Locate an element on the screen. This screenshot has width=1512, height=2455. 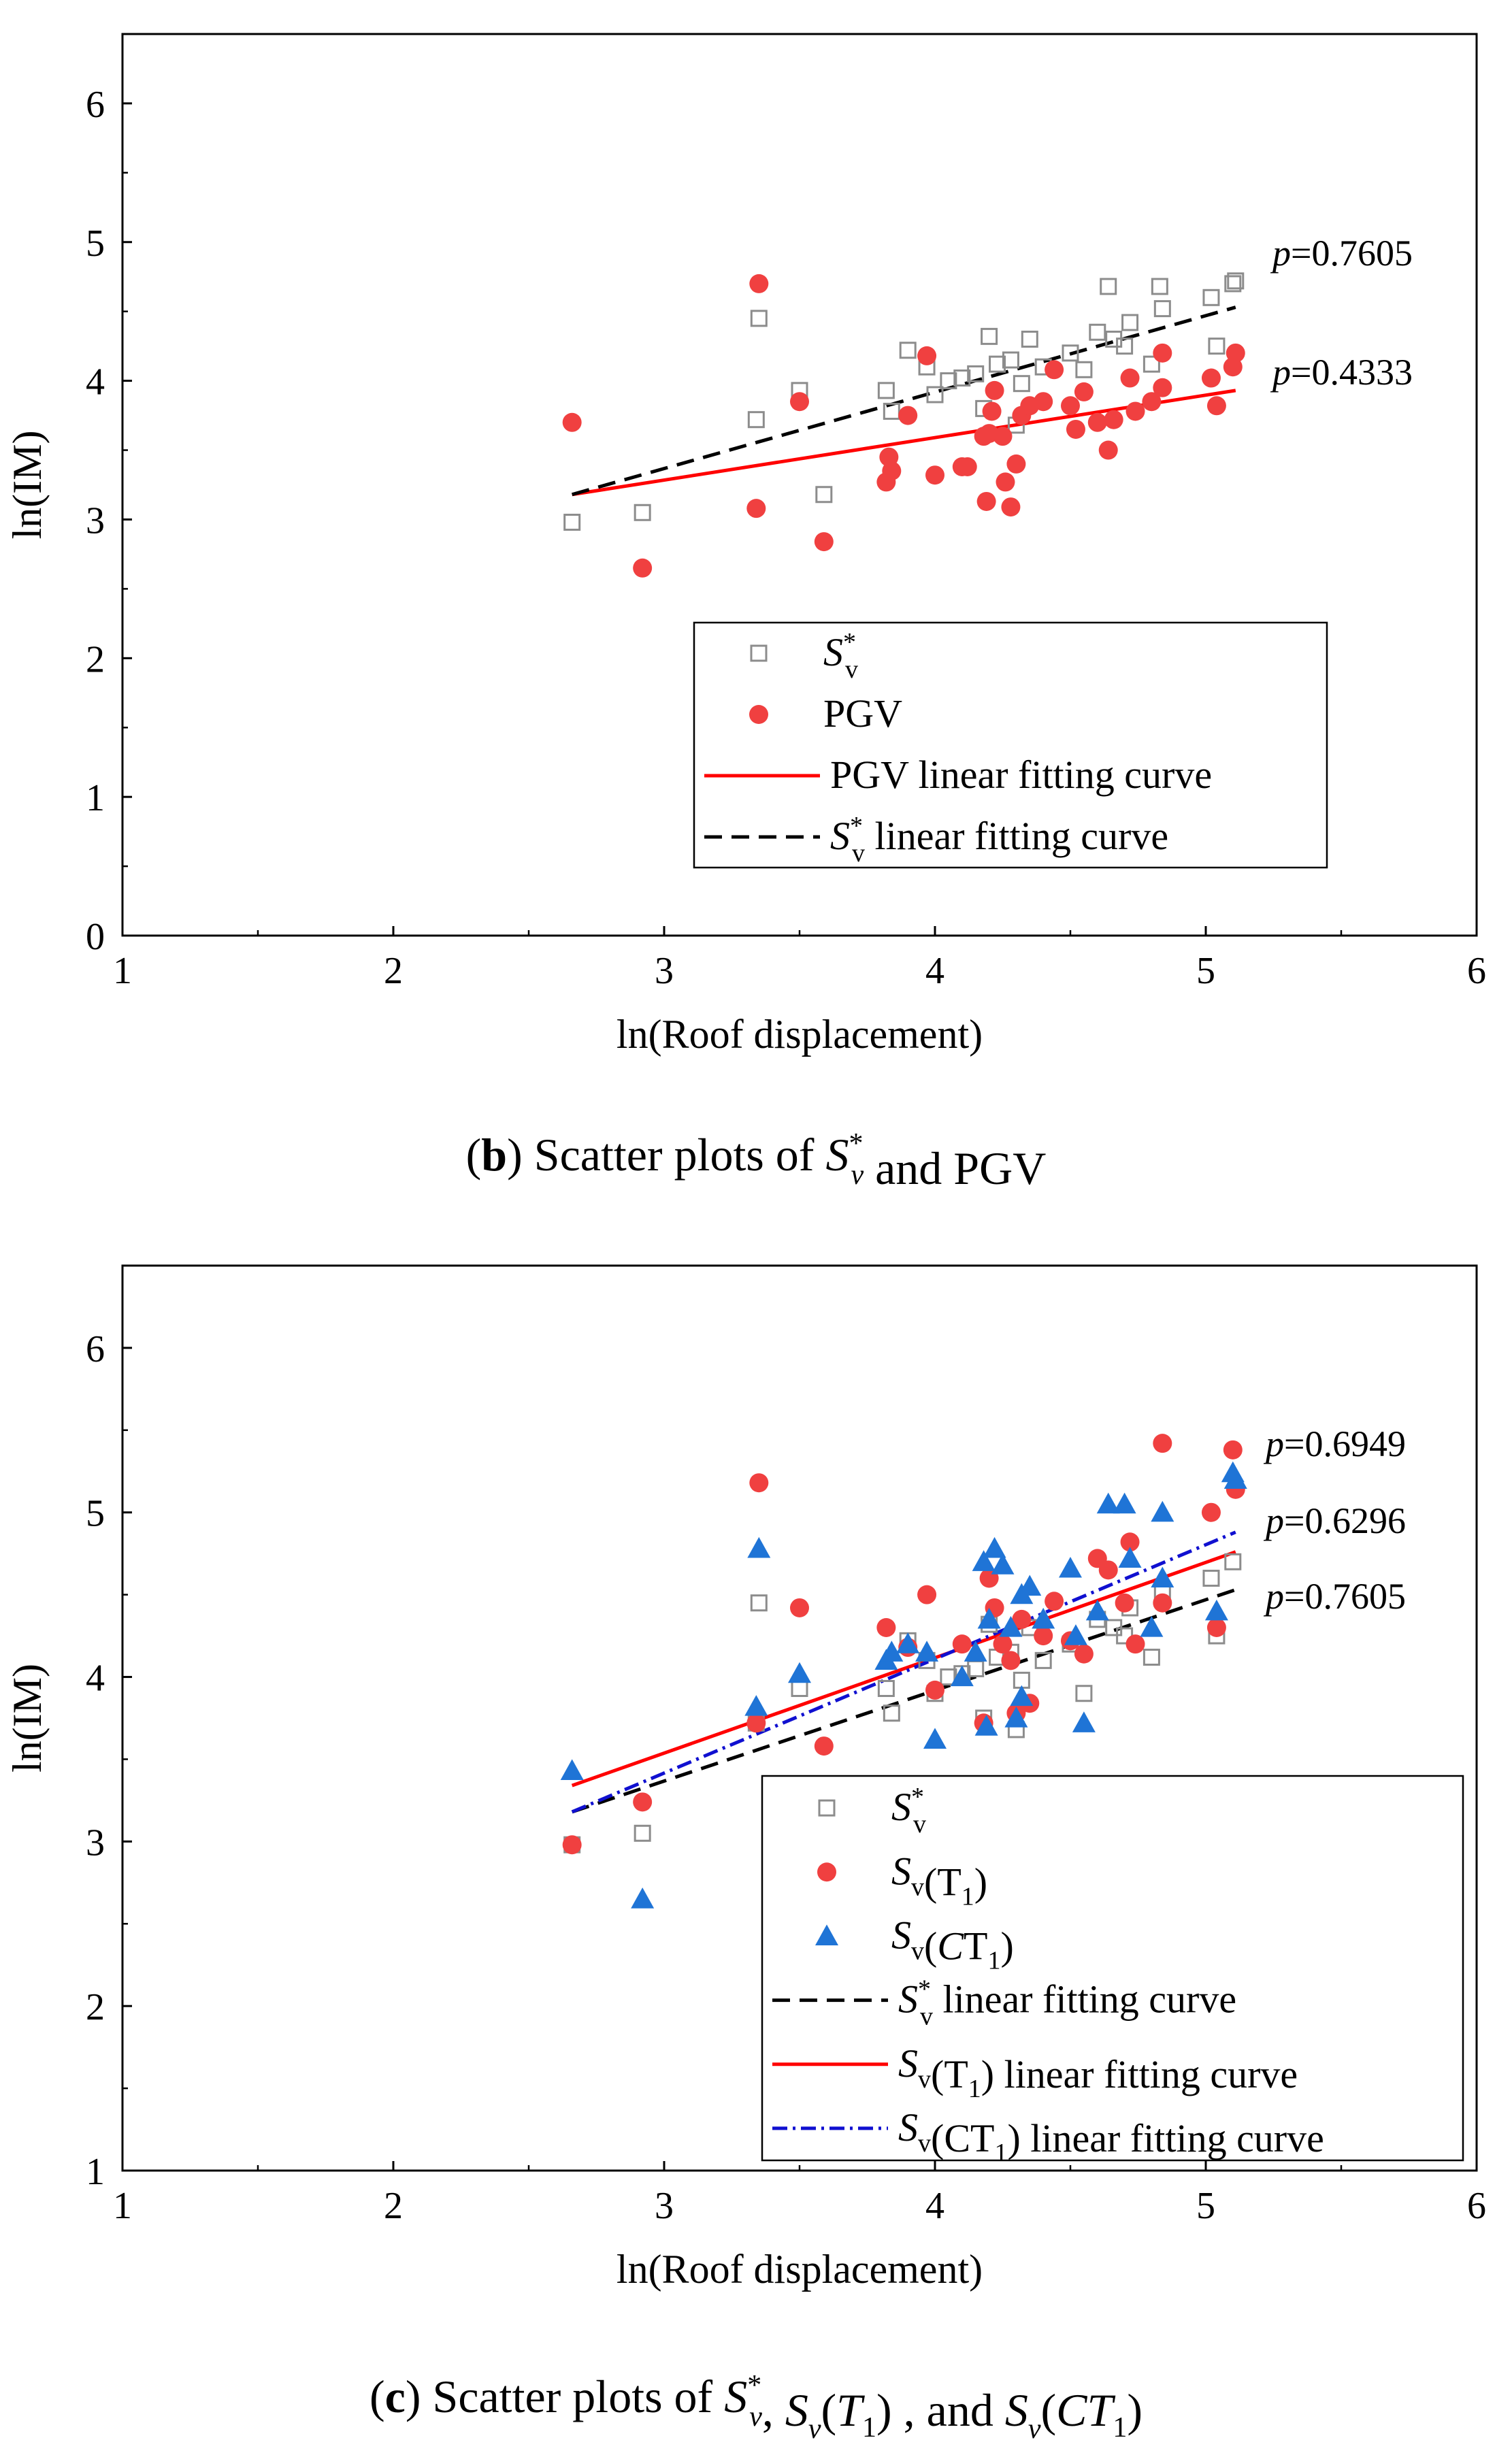
legend-entry: Sv(CT1) linear fitting curve is located at coordinates (1048, 2136).